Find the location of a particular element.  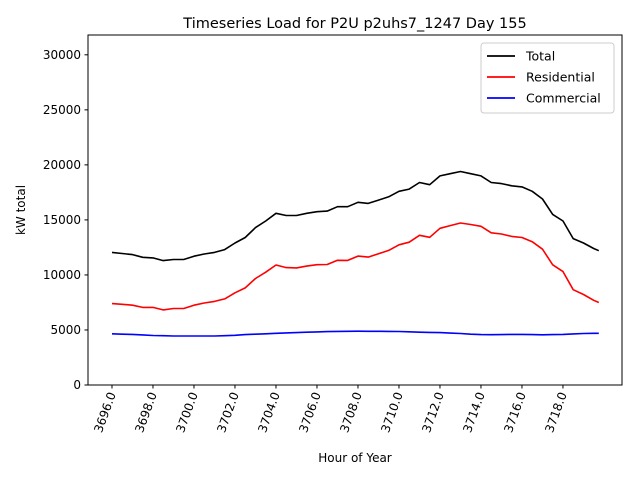

series-line-residential is located at coordinates (355, 266).